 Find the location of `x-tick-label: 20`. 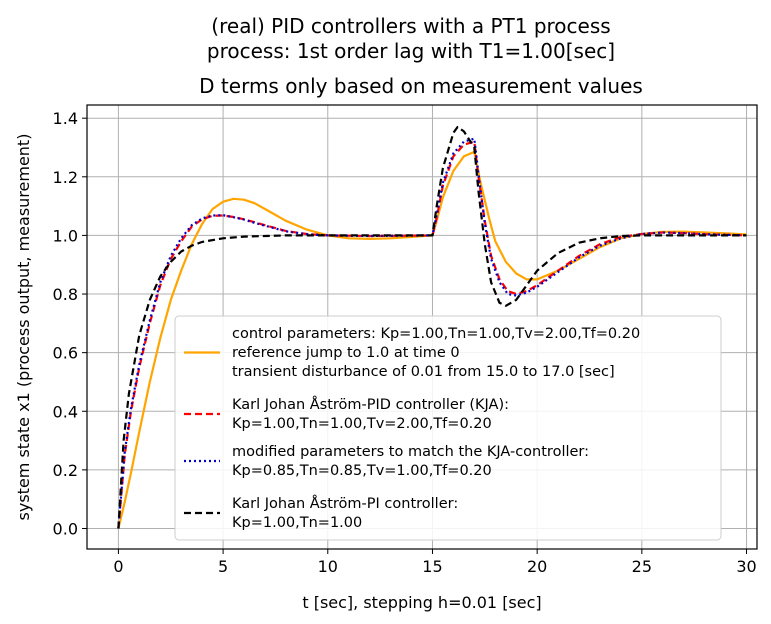

x-tick-label: 20 is located at coordinates (537, 566).